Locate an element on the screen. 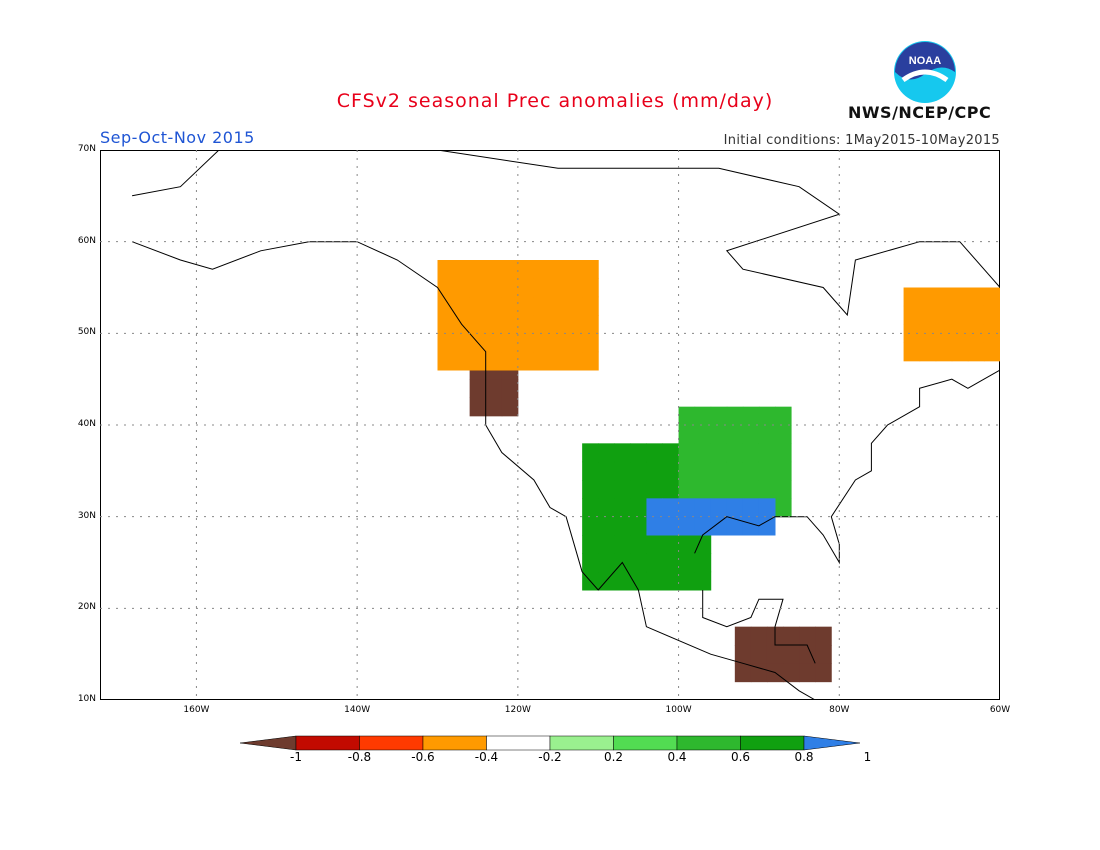 The width and height of the screenshot is (1100, 850). legend-label: -0.8 is located at coordinates (359, 757).